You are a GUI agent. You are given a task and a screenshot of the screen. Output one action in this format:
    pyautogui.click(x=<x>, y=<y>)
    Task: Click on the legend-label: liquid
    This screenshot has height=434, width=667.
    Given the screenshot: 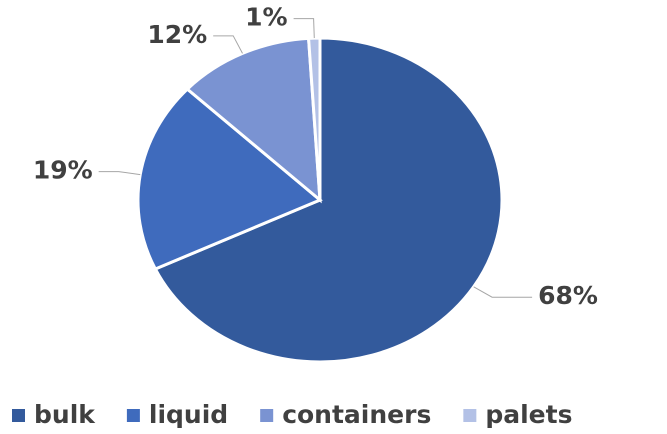 What is the action you would take?
    pyautogui.click(x=188, y=414)
    